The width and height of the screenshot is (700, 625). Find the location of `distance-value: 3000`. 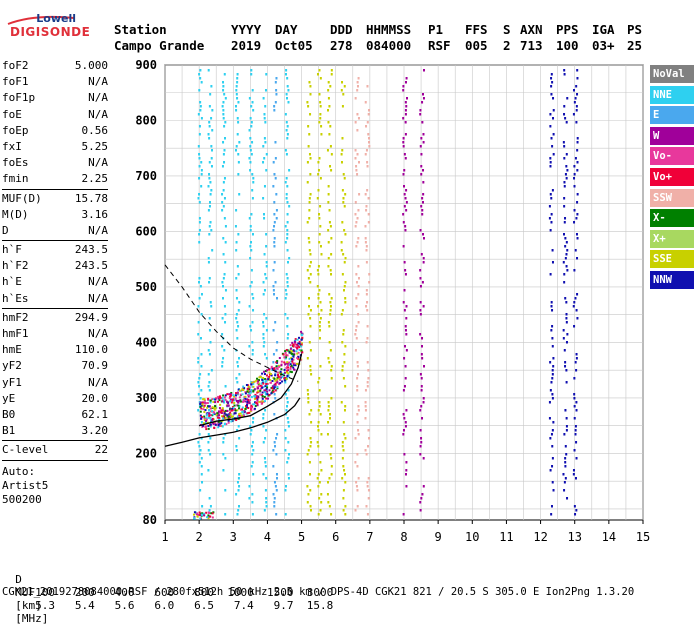

distance-value: 3000 is located at coordinates (313, 592).